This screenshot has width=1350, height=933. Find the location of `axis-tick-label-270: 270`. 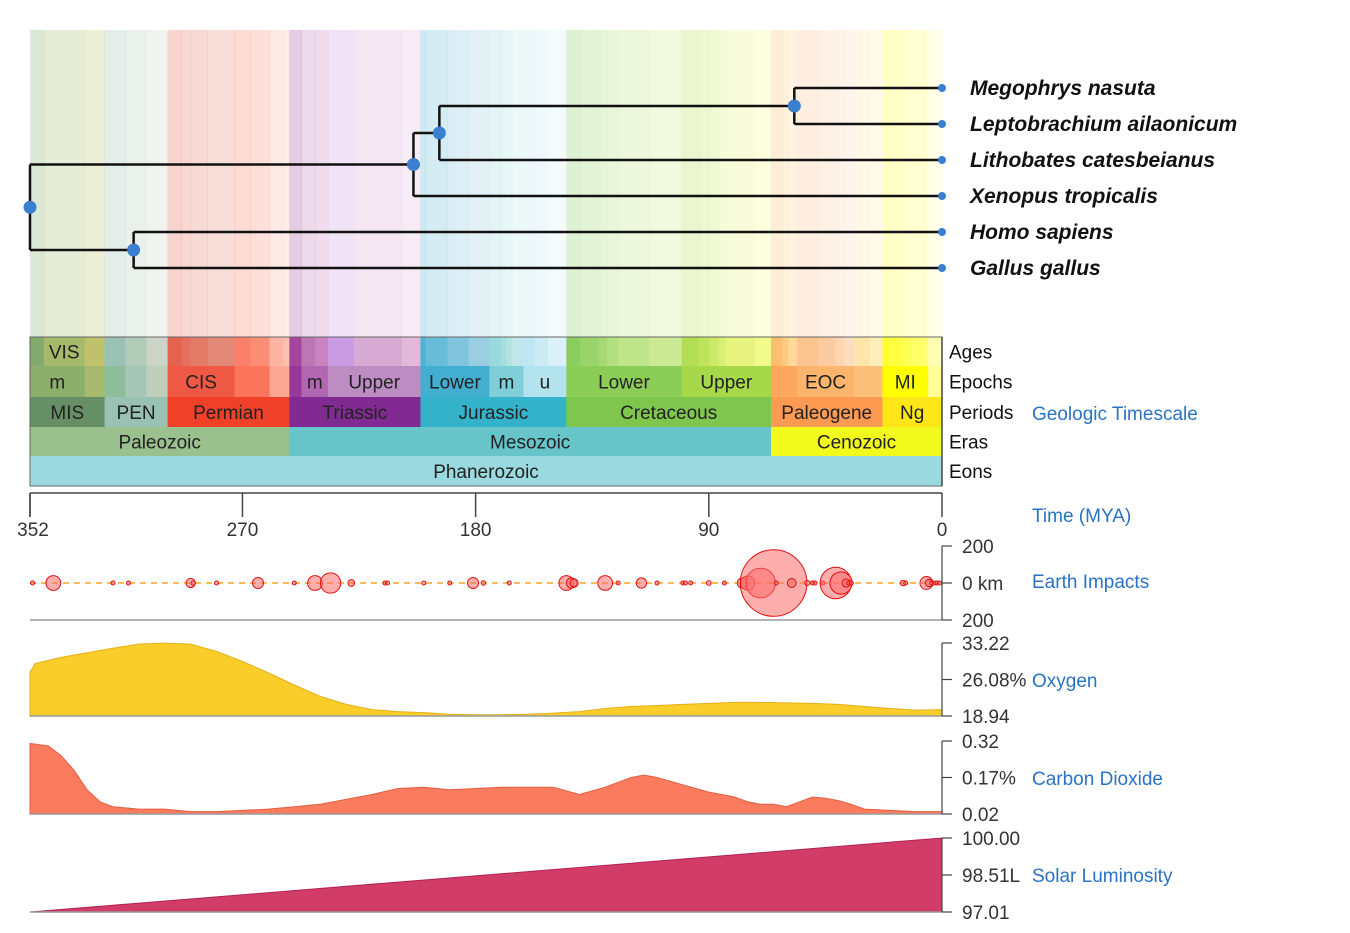

axis-tick-label-270: 270 is located at coordinates (243, 530).